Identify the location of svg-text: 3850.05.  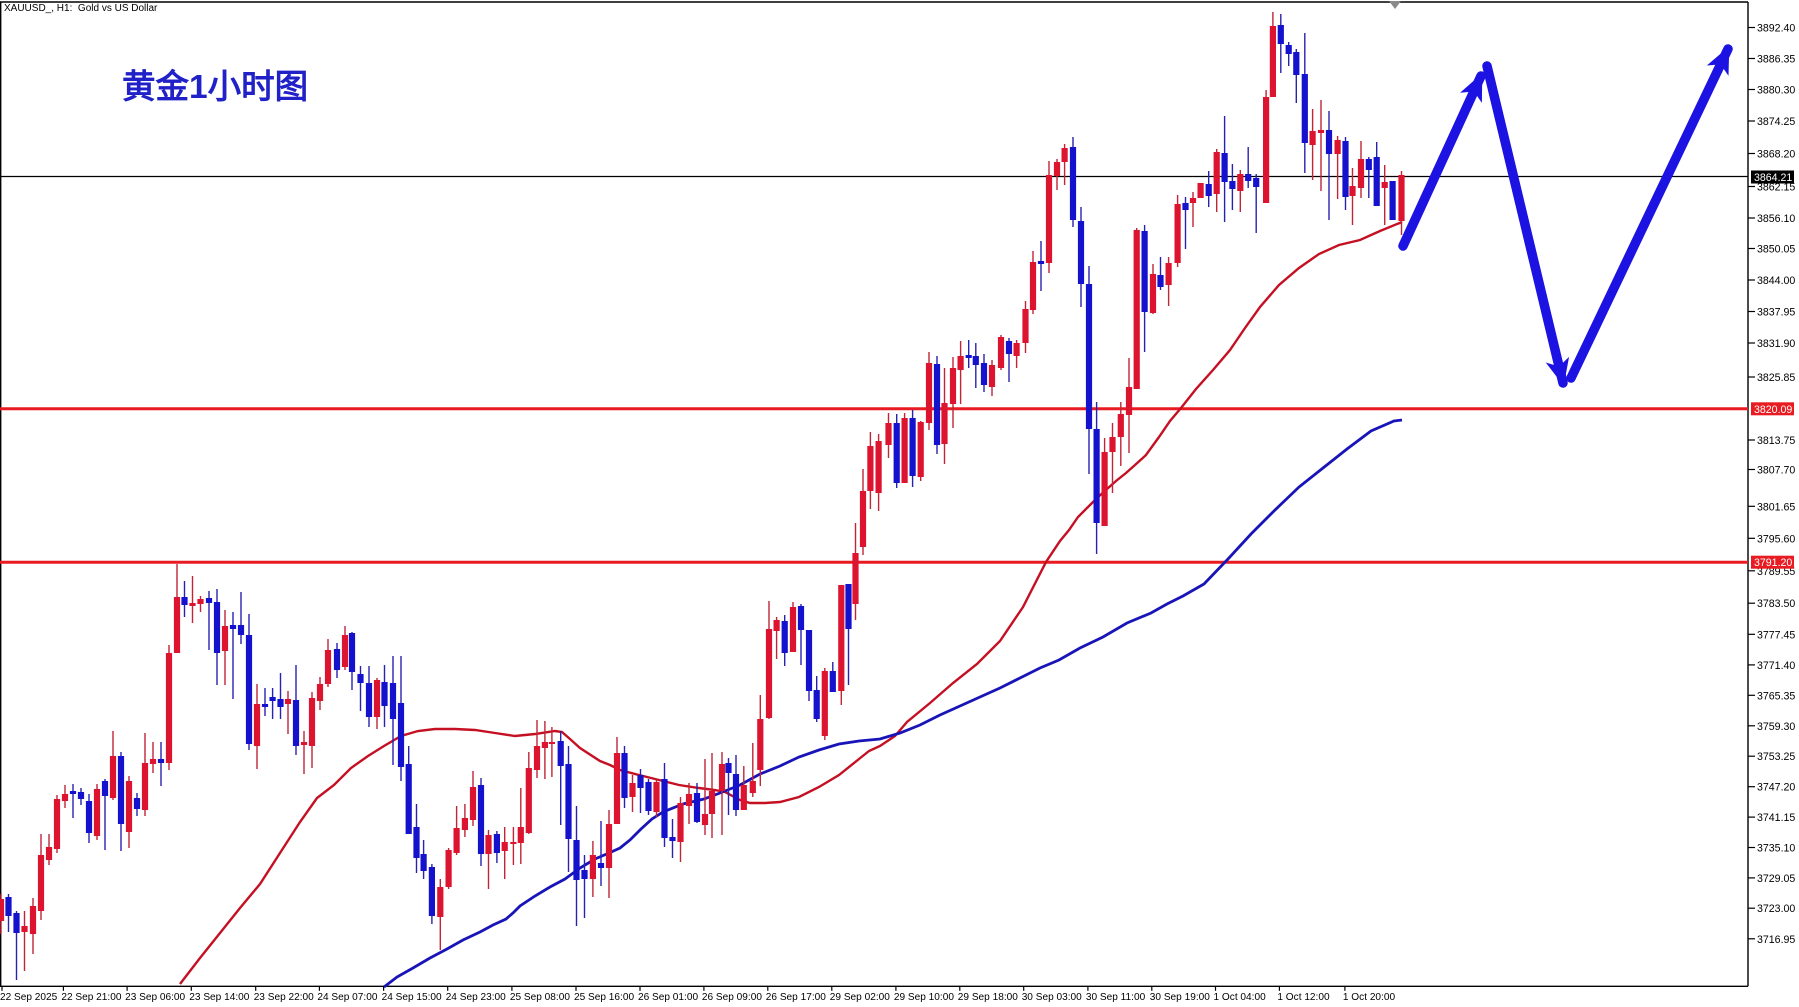
(1776, 250).